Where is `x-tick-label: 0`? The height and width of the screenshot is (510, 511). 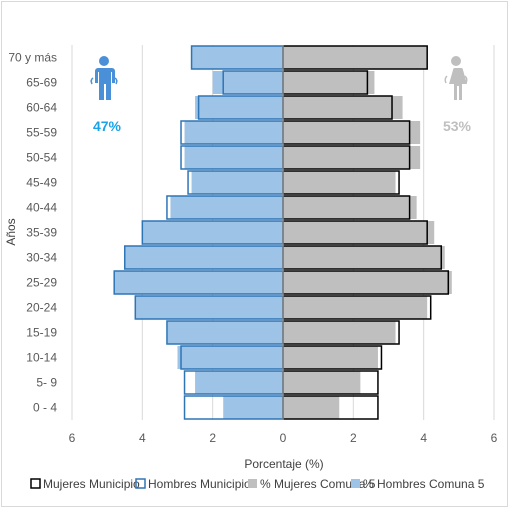 x-tick-label: 0 is located at coordinates (283, 438).